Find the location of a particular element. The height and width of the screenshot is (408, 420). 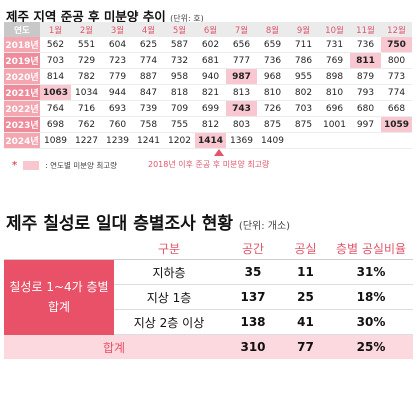

total-vacant: 77 is located at coordinates (305, 346).